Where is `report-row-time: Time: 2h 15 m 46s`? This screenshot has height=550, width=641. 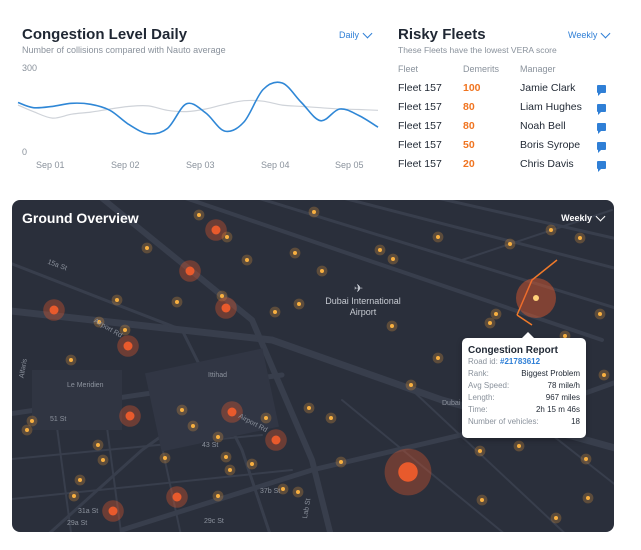
report-row-time: Time: 2h 15 m 46s is located at coordinates (524, 409).